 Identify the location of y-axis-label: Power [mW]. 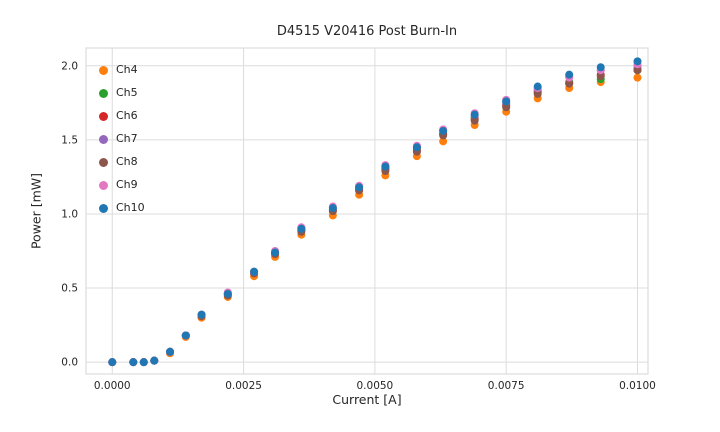
(36, 211).